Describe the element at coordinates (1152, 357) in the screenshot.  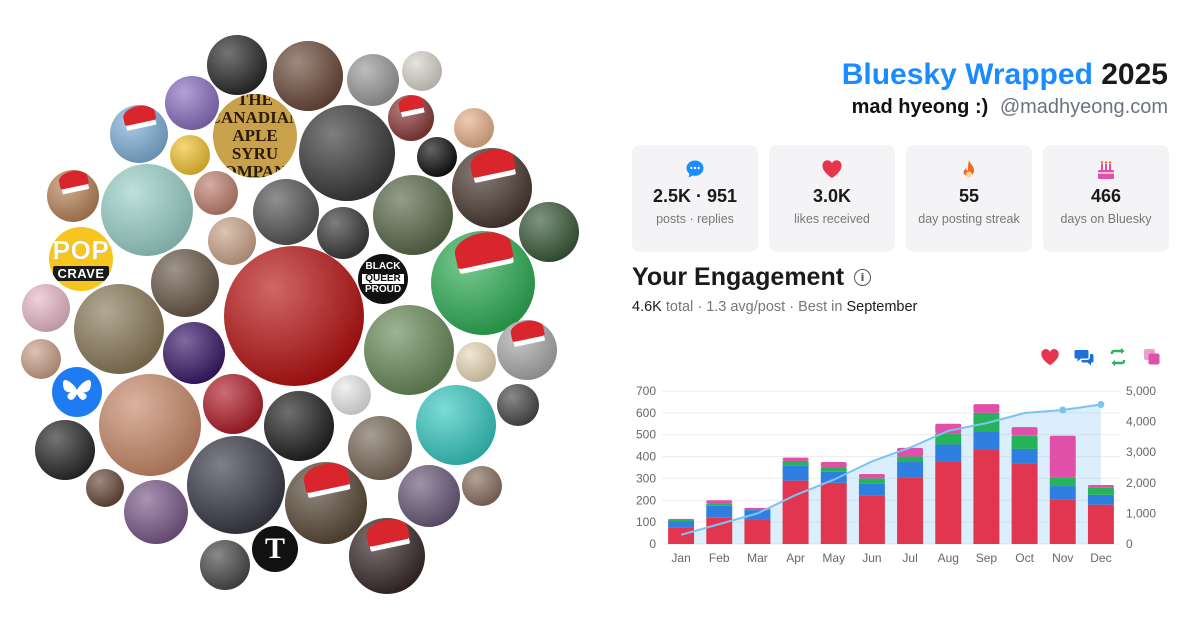
I see `quotes-icon` at that location.